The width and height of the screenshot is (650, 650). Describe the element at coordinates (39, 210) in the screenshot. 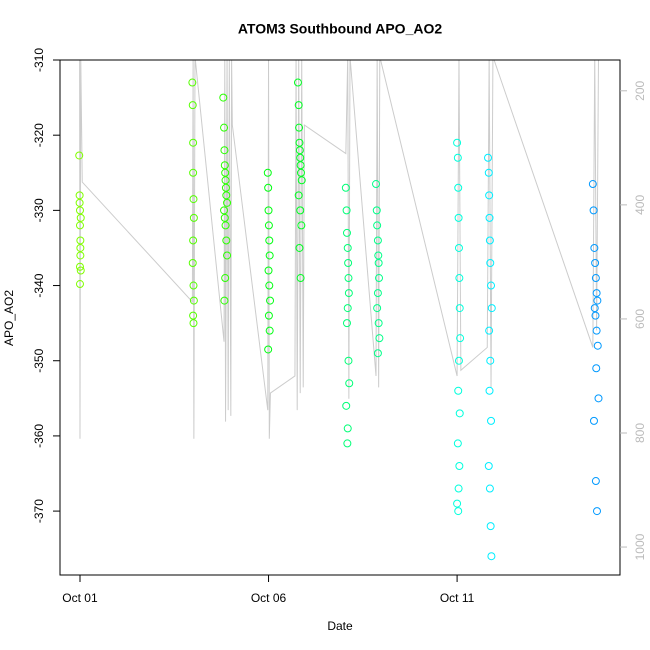

I see `y-tick-label: -330` at that location.